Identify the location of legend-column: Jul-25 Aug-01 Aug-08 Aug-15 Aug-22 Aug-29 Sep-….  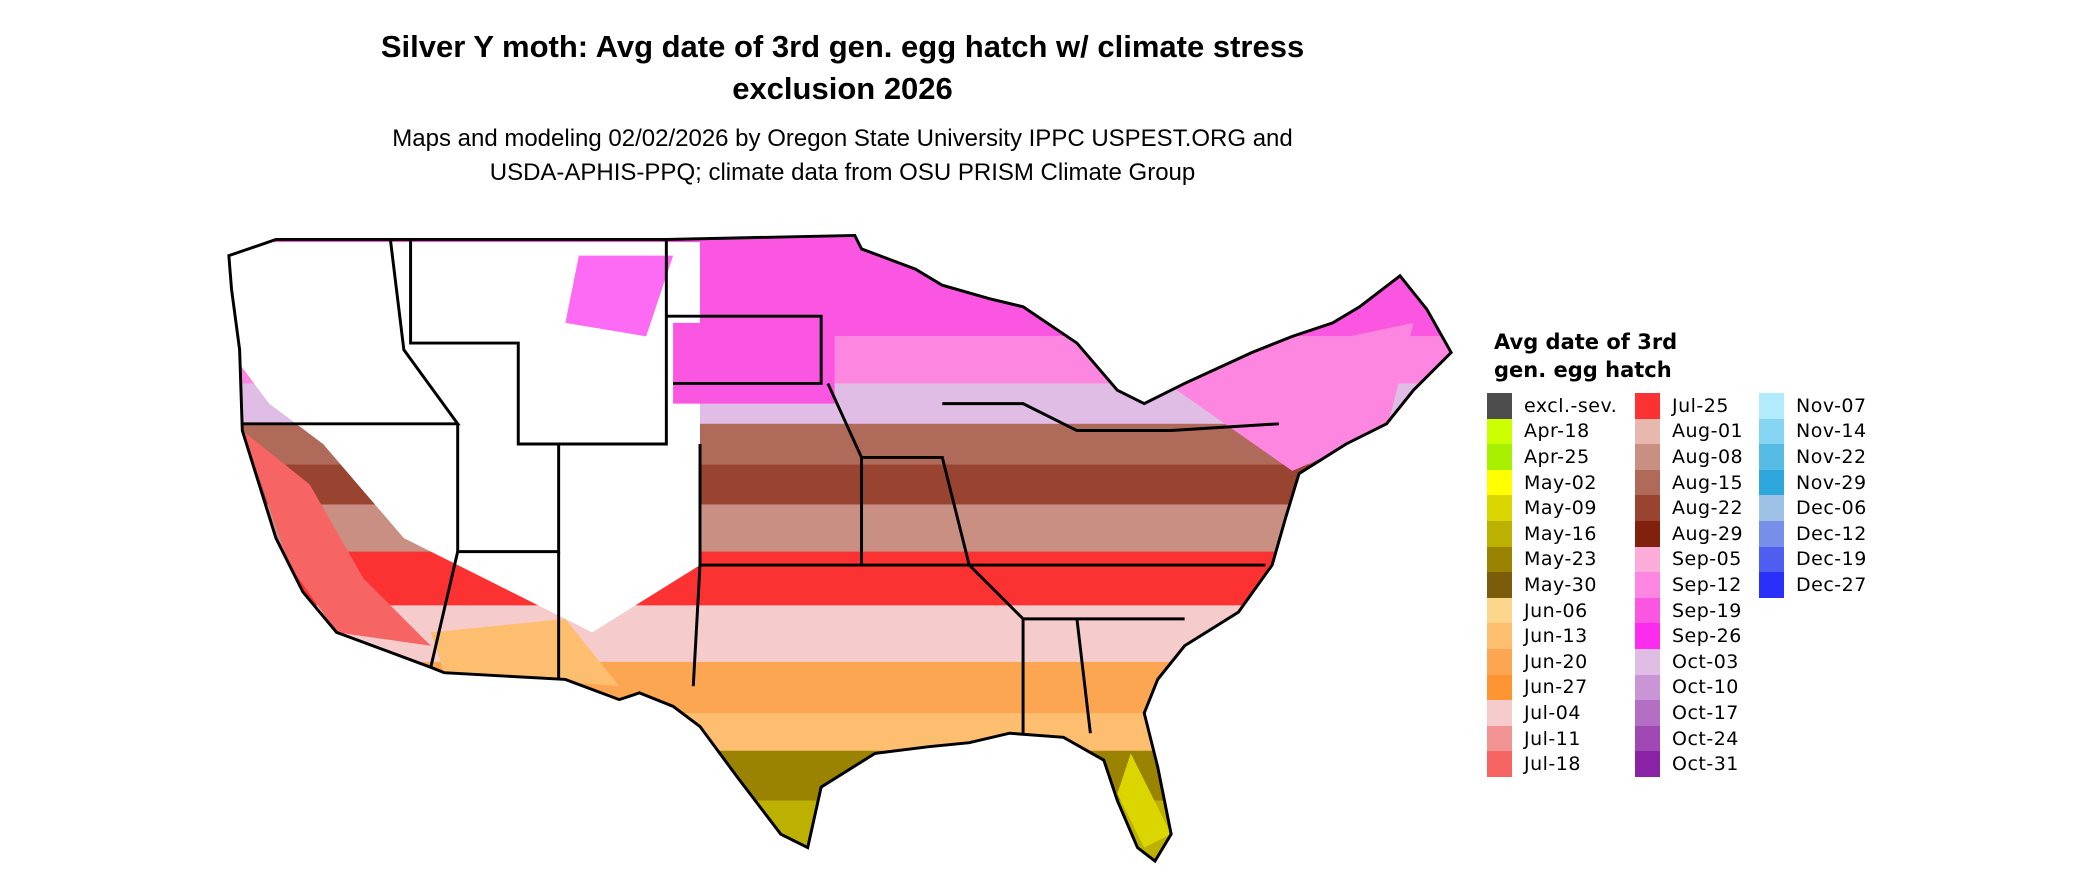
(1689, 585).